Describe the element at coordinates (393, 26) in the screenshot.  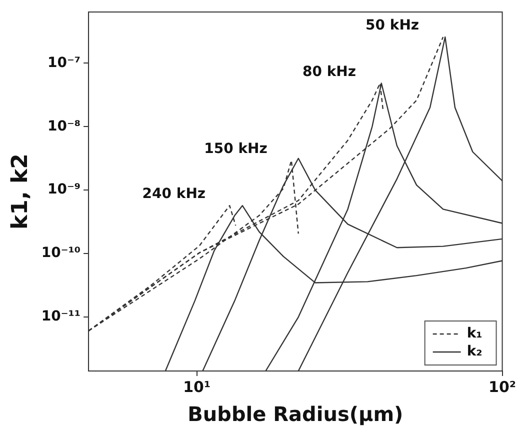
I see `annotation: 50 kHz` at that location.